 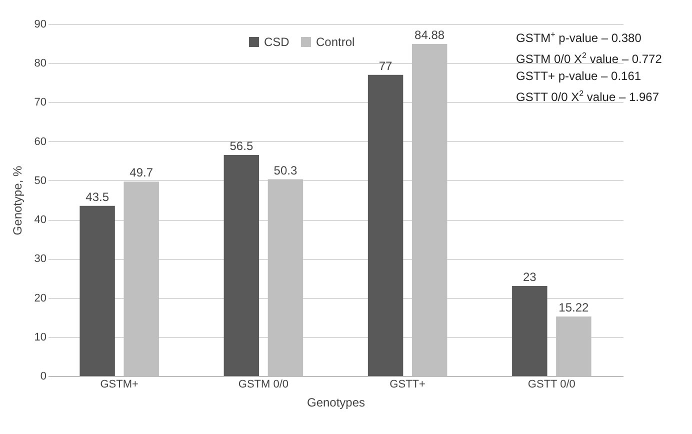 I want to click on annotation: GSTM$^{+}$ p-value – 0.380, so click(x=579, y=38).